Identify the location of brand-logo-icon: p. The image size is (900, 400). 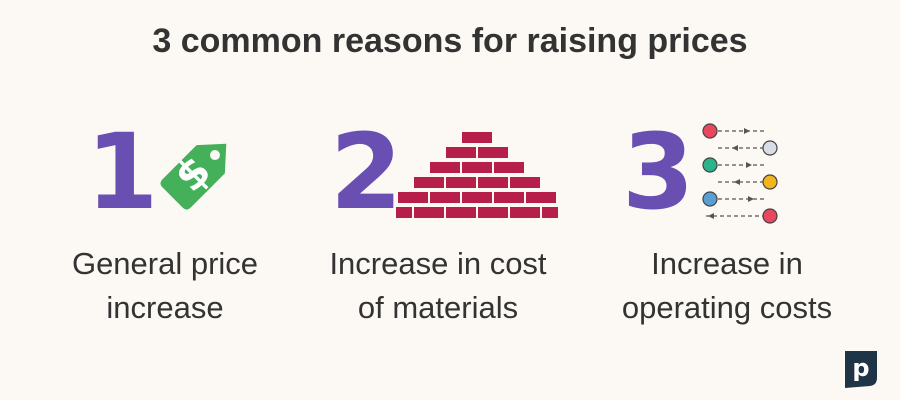
(861, 369).